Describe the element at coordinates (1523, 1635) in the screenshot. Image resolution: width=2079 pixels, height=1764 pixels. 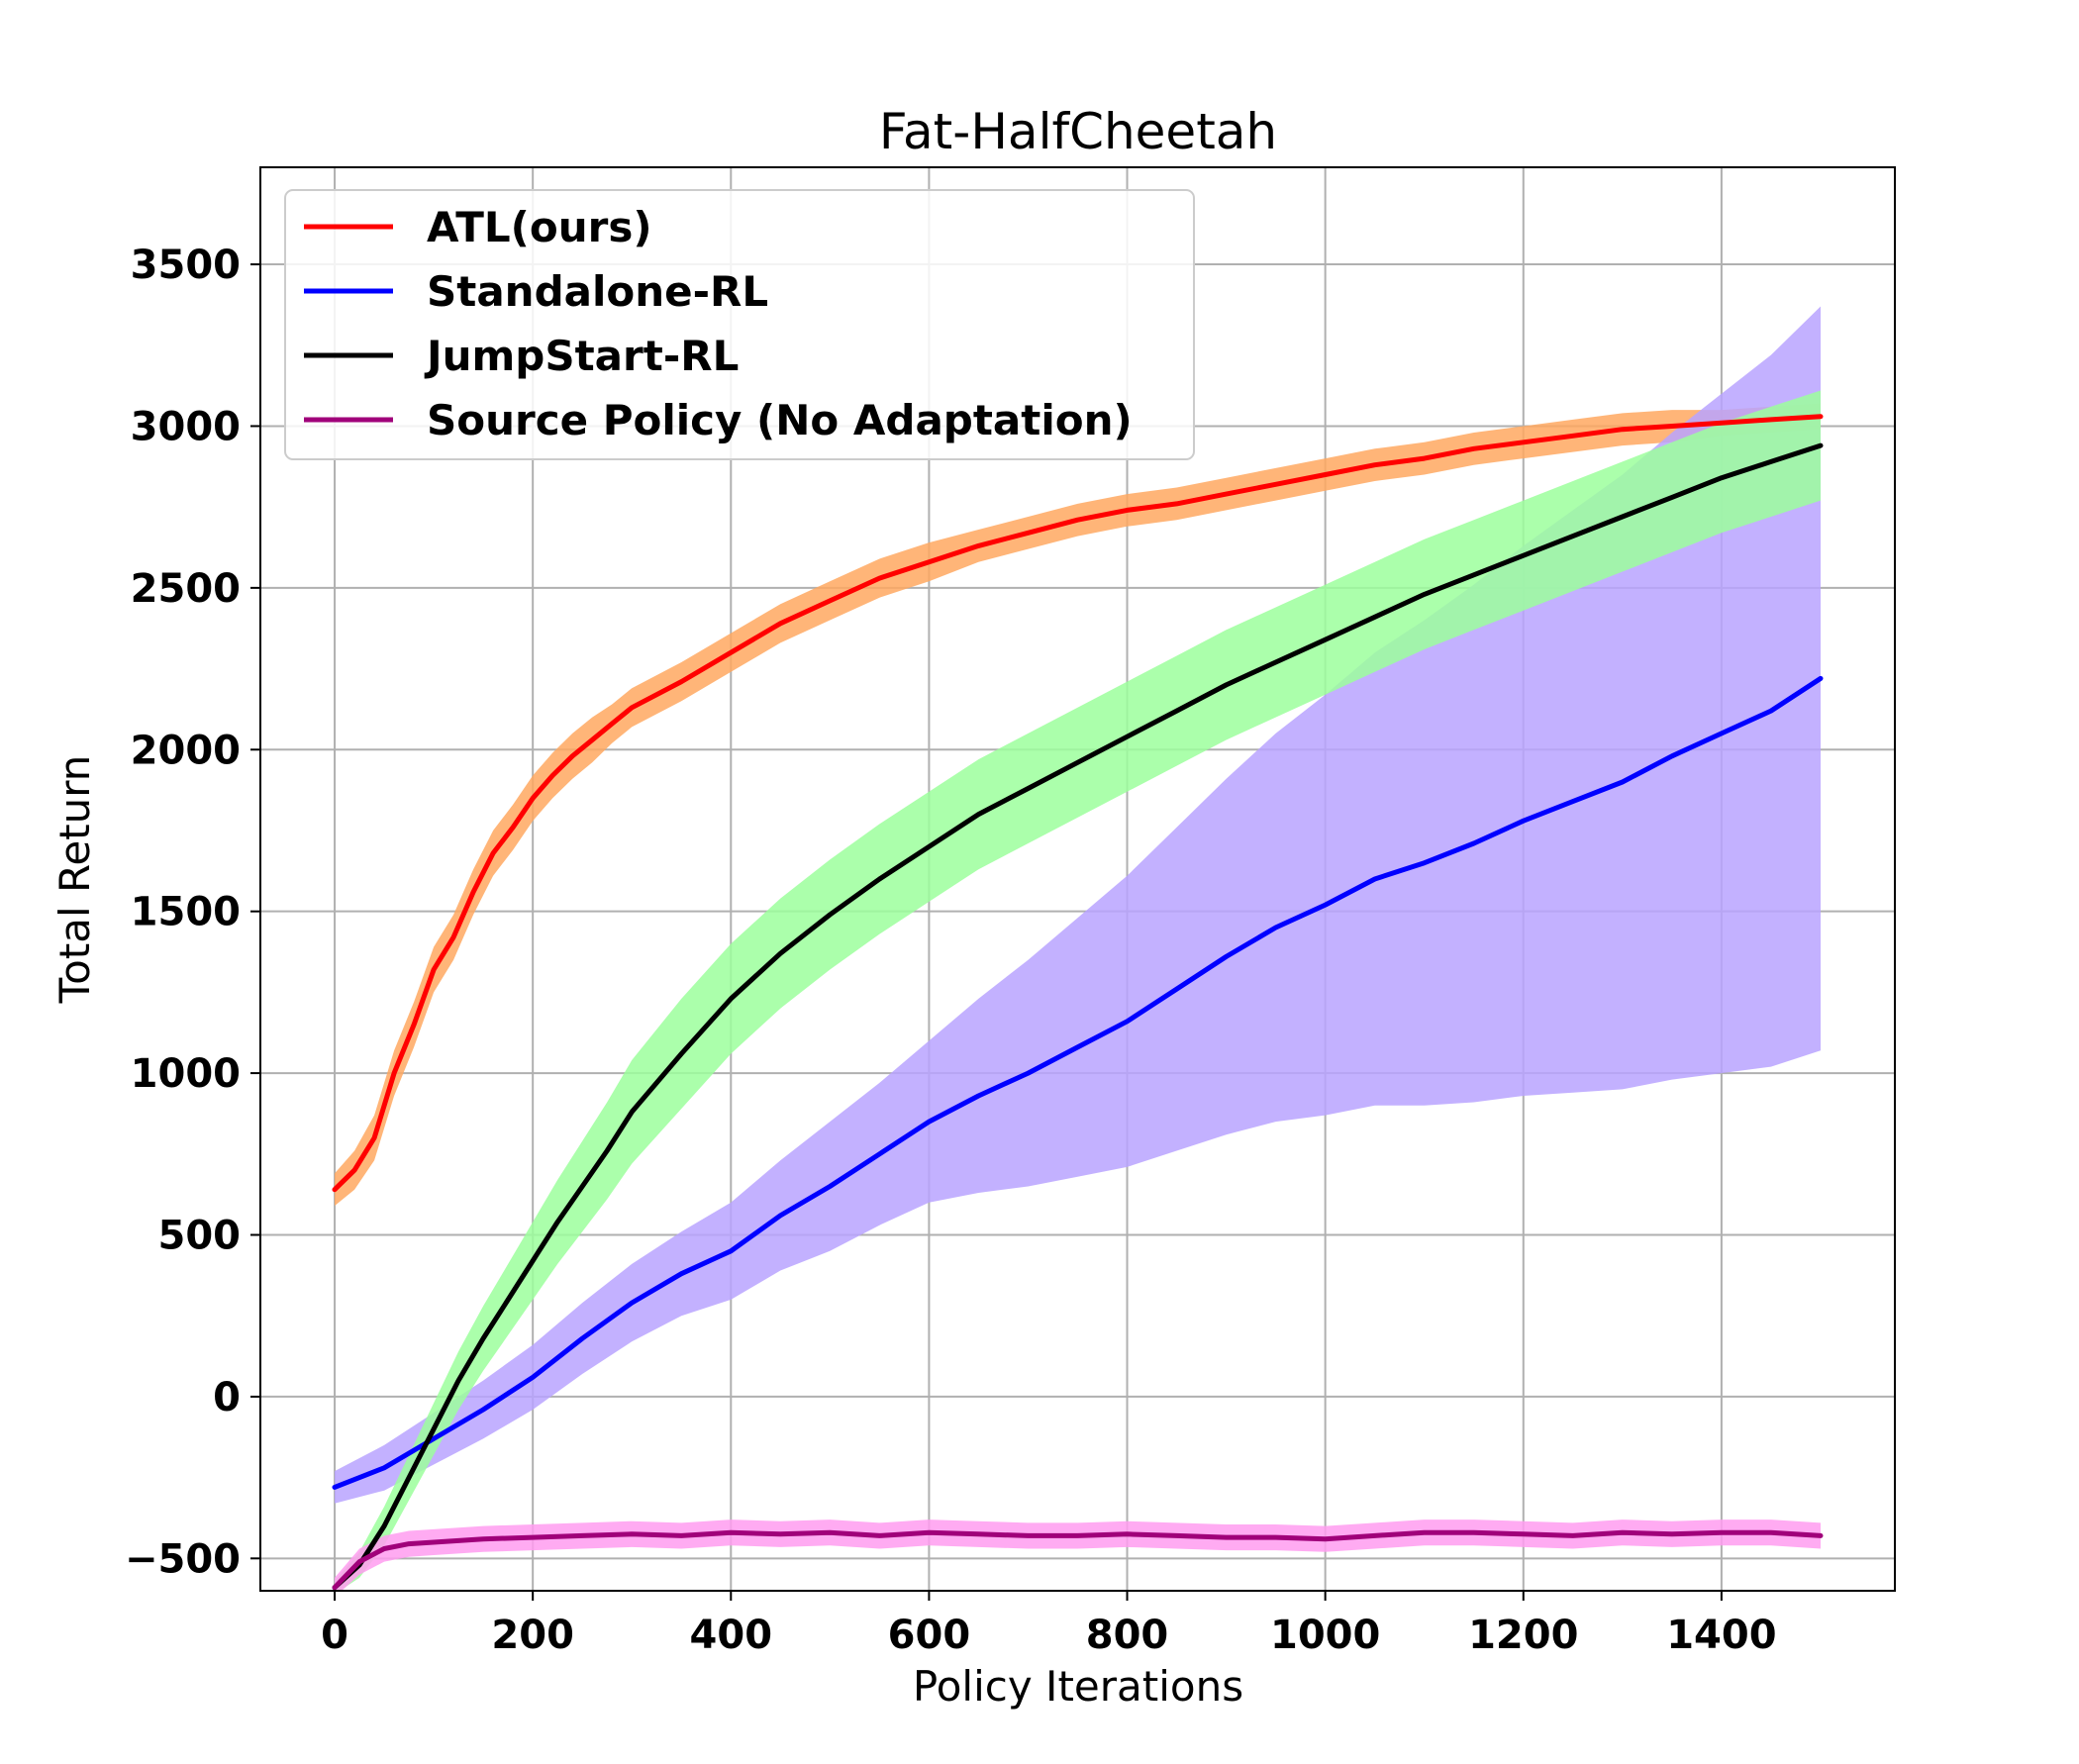
I see `x-tick-label: 1200` at that location.